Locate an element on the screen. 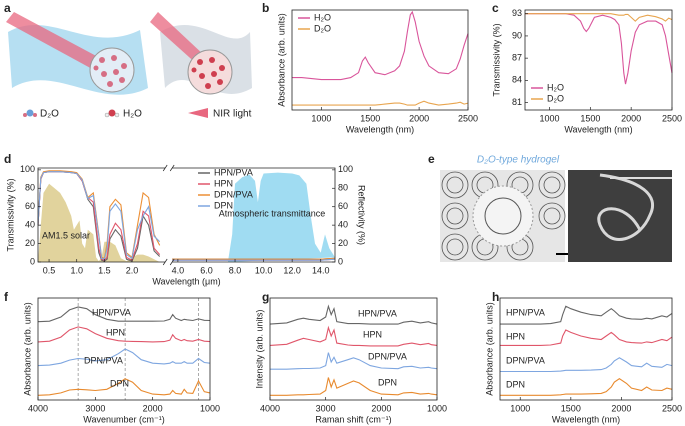 Image resolution: width=685 pixels, height=426 pixels. y2-tick-label: 0 is located at coordinates (340, 261).